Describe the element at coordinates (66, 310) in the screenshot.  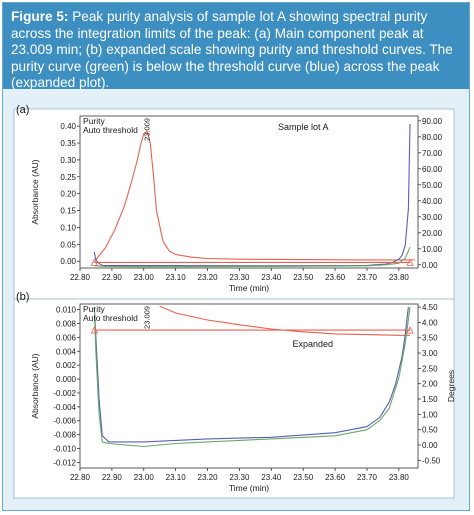
I see `y-tick-label: 0.010` at that location.